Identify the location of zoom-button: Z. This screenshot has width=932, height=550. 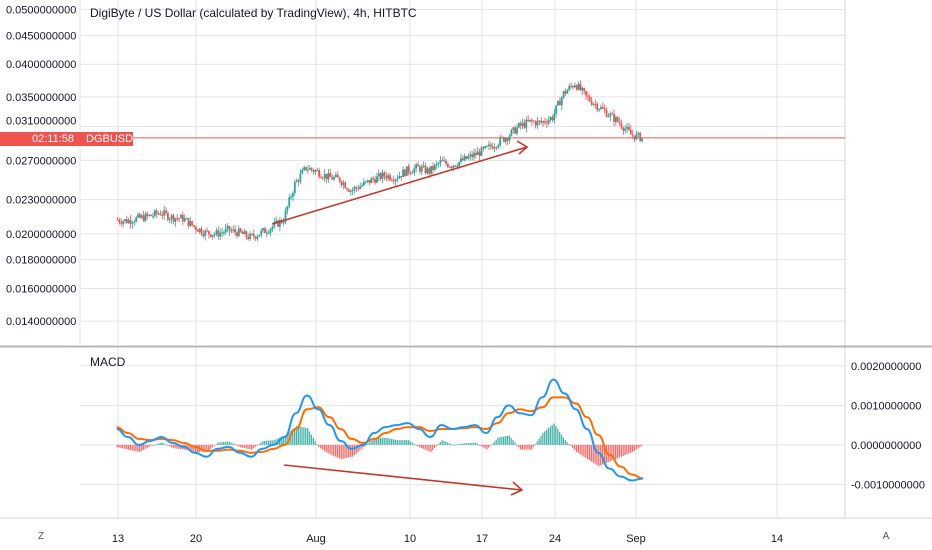
(41, 536).